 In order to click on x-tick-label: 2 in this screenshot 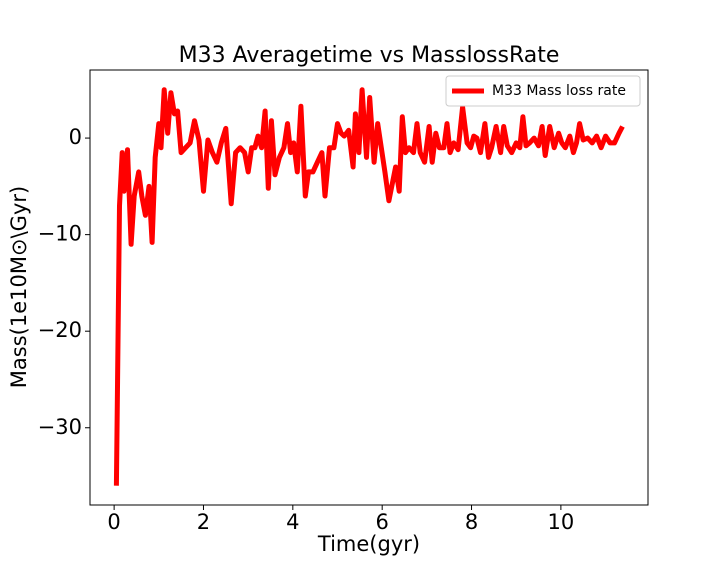, I will do `click(203, 522)`.